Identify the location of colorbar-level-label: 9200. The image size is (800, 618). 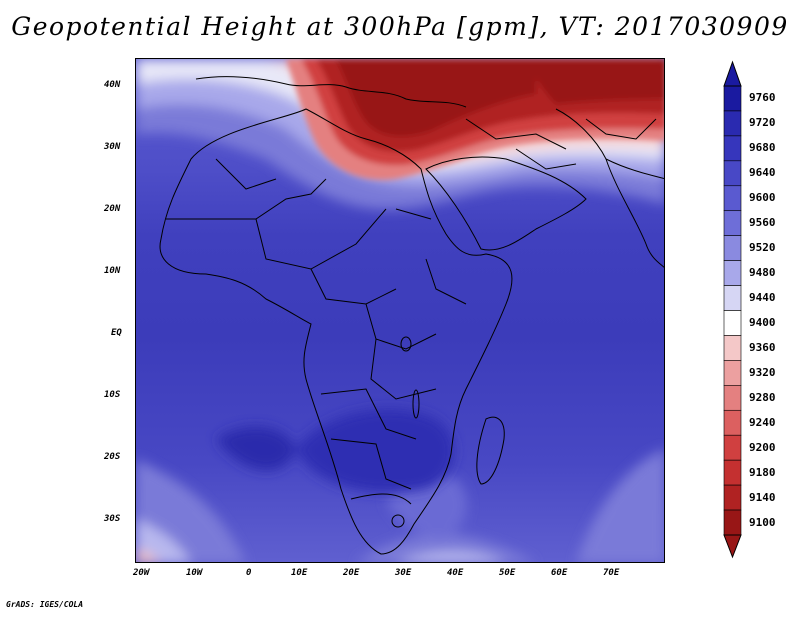
(762, 447).